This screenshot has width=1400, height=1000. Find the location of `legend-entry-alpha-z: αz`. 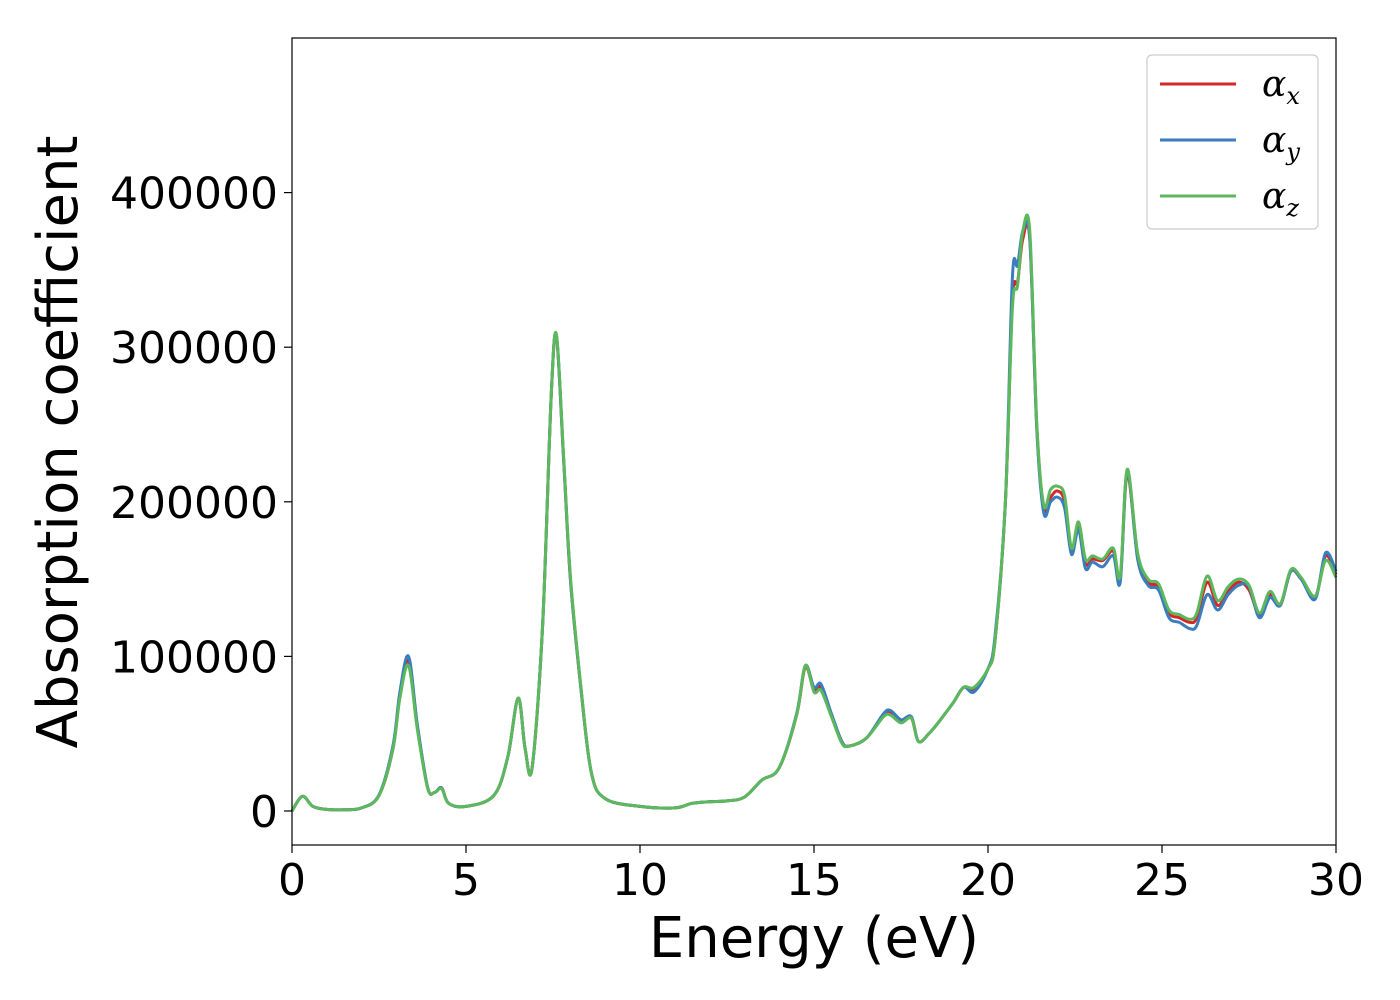

legend-entry-alpha-z: αz is located at coordinates (1229, 199).